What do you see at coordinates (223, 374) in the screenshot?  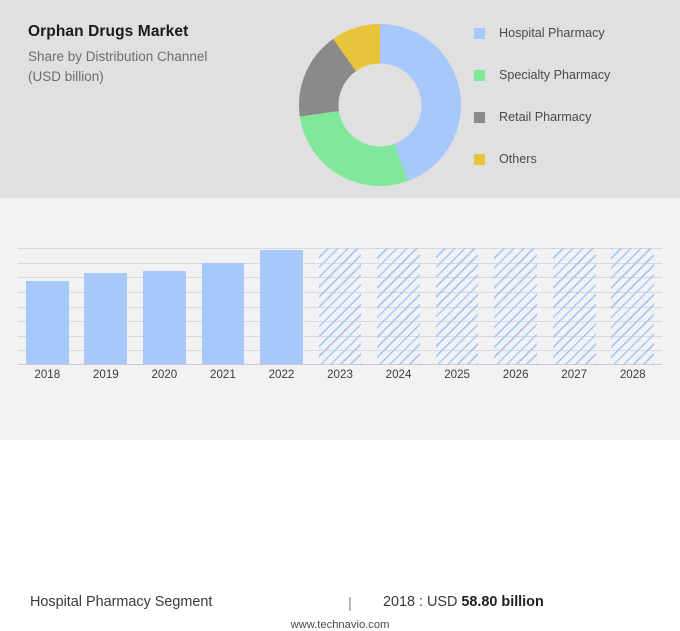 I see `x-axis-label: 2021` at bounding box center [223, 374].